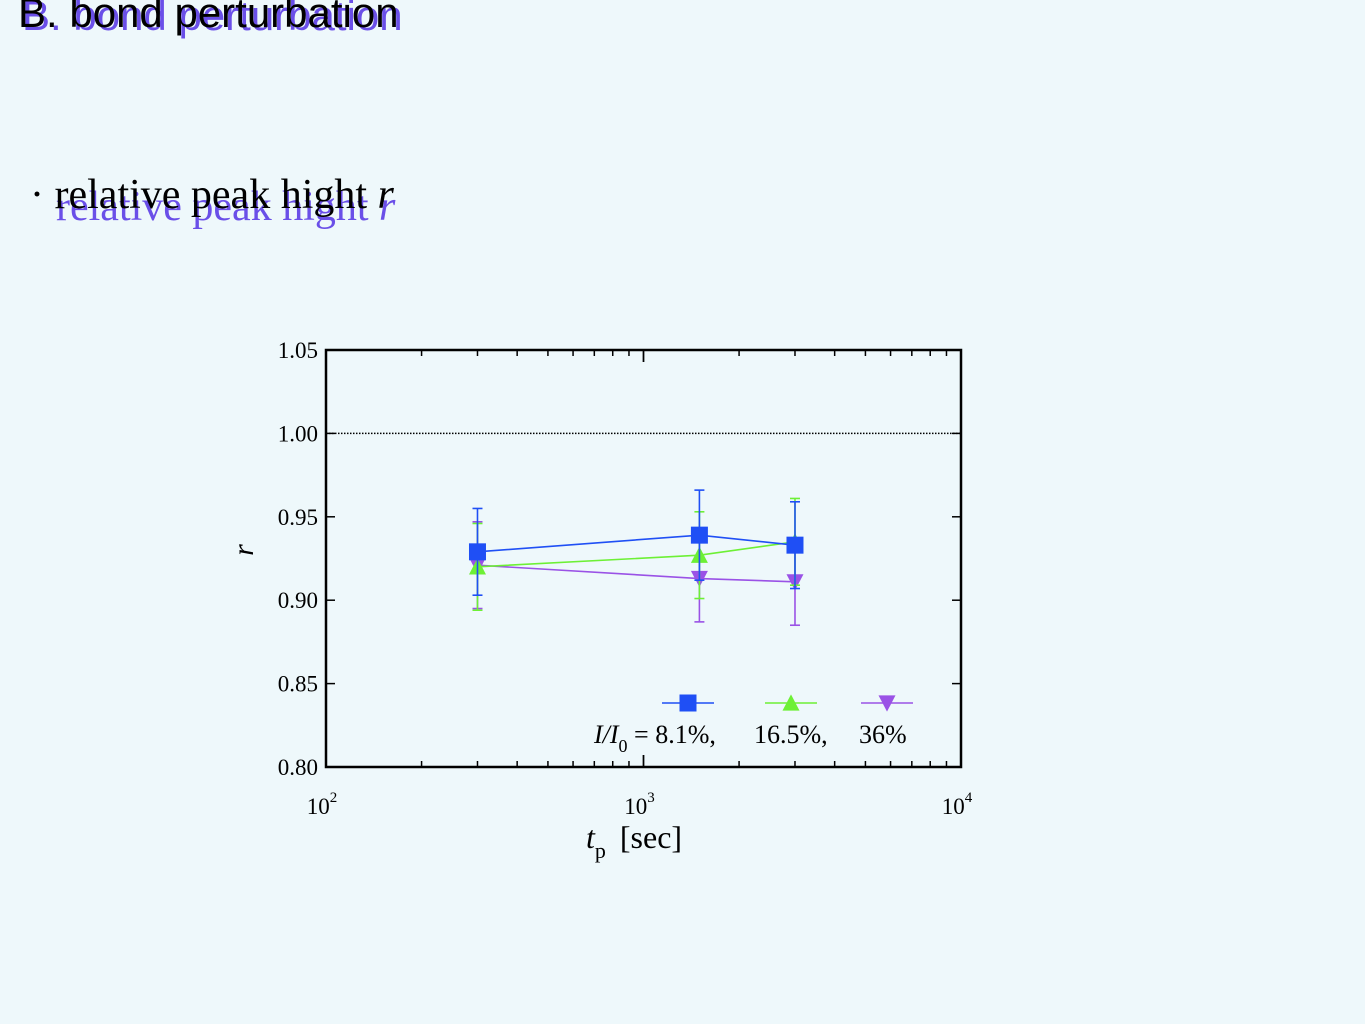  What do you see at coordinates (387, 207) in the screenshot?
I see `bullet-shadow-var: r` at bounding box center [387, 207].